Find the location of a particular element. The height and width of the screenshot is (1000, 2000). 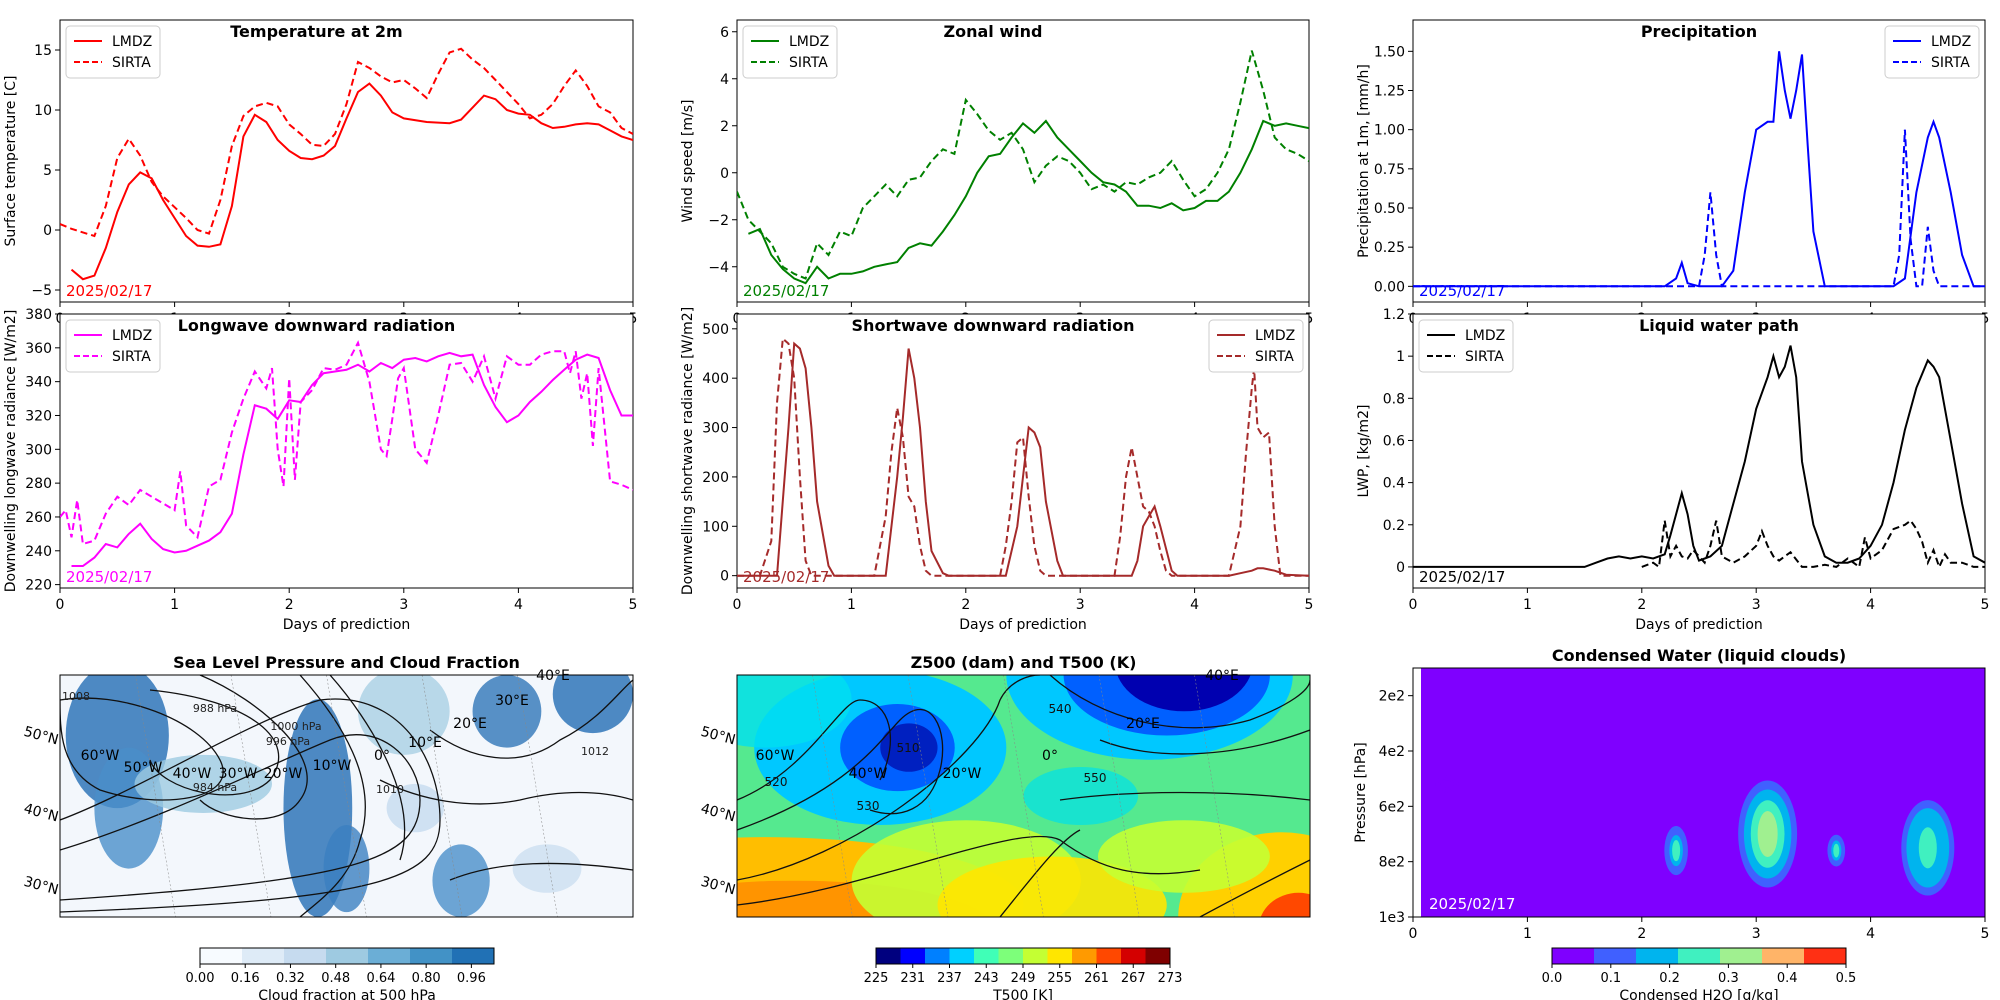

colorbar-label: Condensed H2O [g/kg] is located at coordinates (1698, 994).